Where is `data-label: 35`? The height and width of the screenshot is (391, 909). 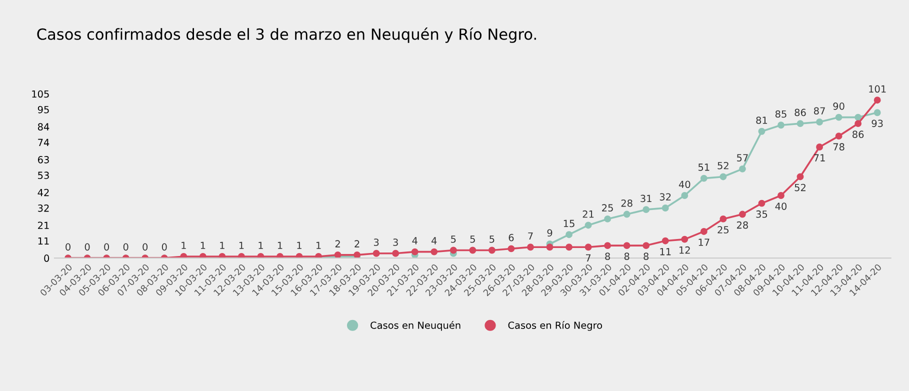
data-label: 35 is located at coordinates (762, 214).